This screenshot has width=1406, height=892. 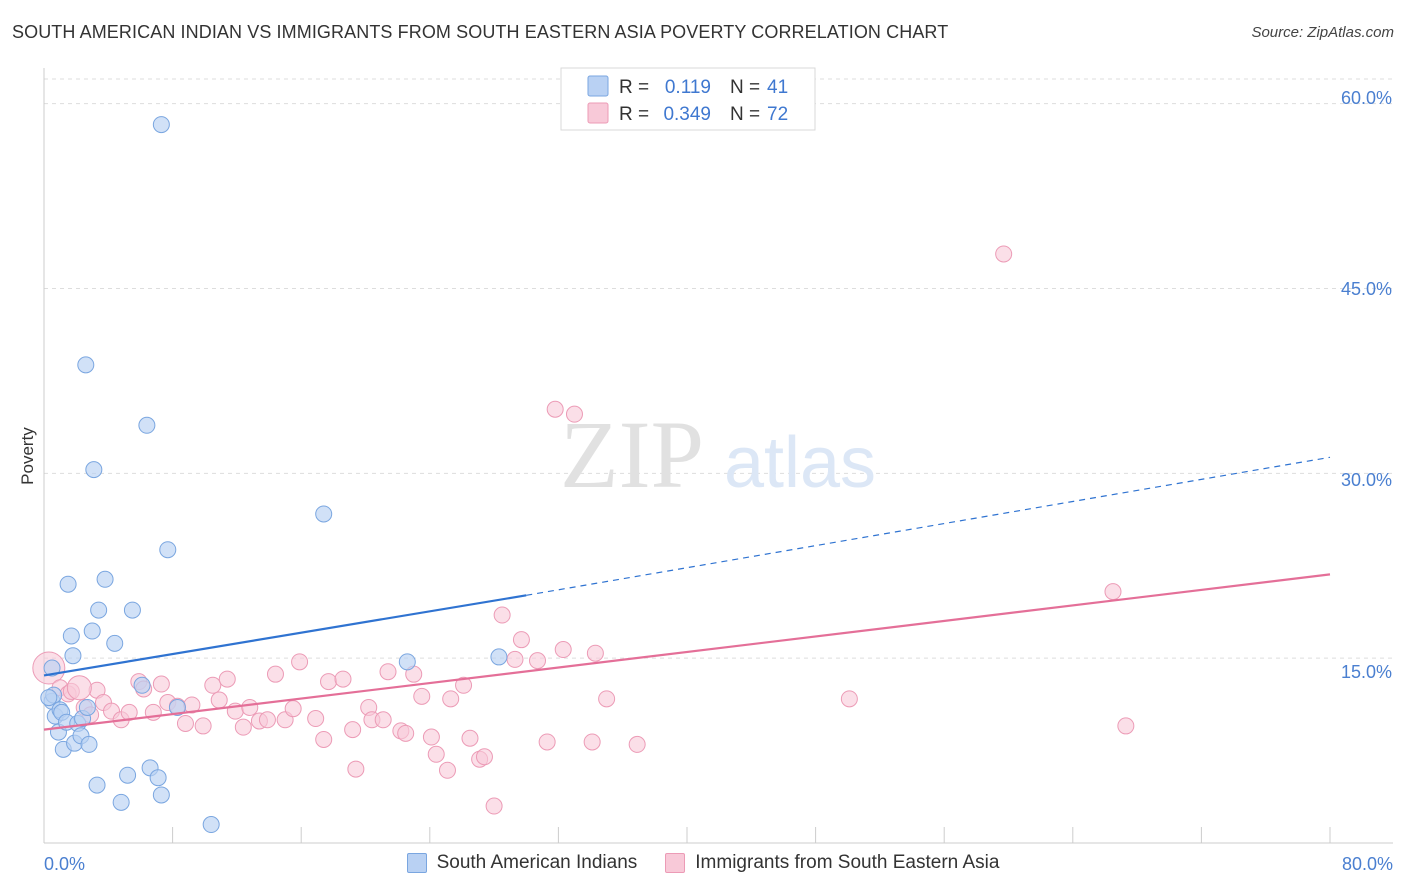 I want to click on legend-r-value: 0.349, so click(x=687, y=114).